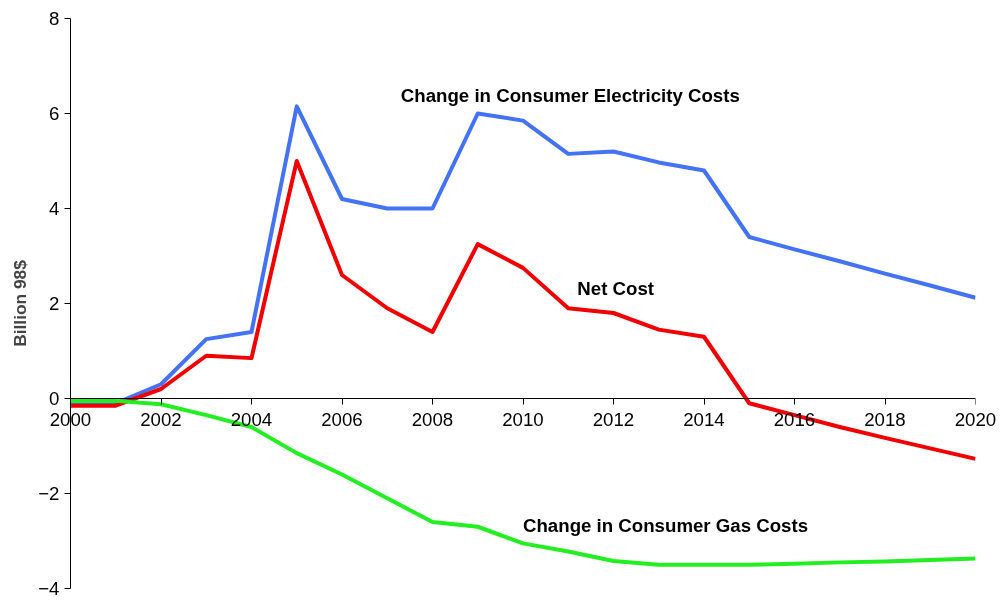  What do you see at coordinates (432, 419) in the screenshot?
I see `x-tick-label: 2008` at bounding box center [432, 419].